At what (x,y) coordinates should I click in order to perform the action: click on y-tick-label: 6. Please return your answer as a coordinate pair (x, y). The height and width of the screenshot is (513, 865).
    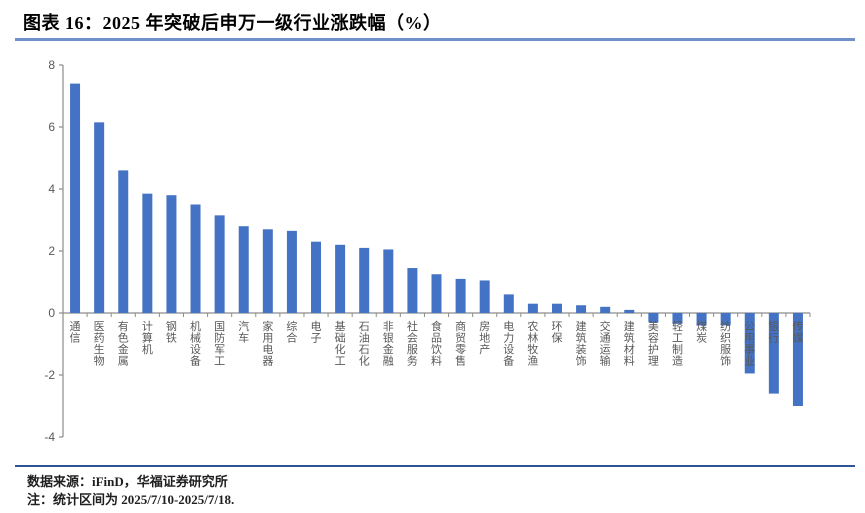
    Looking at the image, I should click on (51, 127).